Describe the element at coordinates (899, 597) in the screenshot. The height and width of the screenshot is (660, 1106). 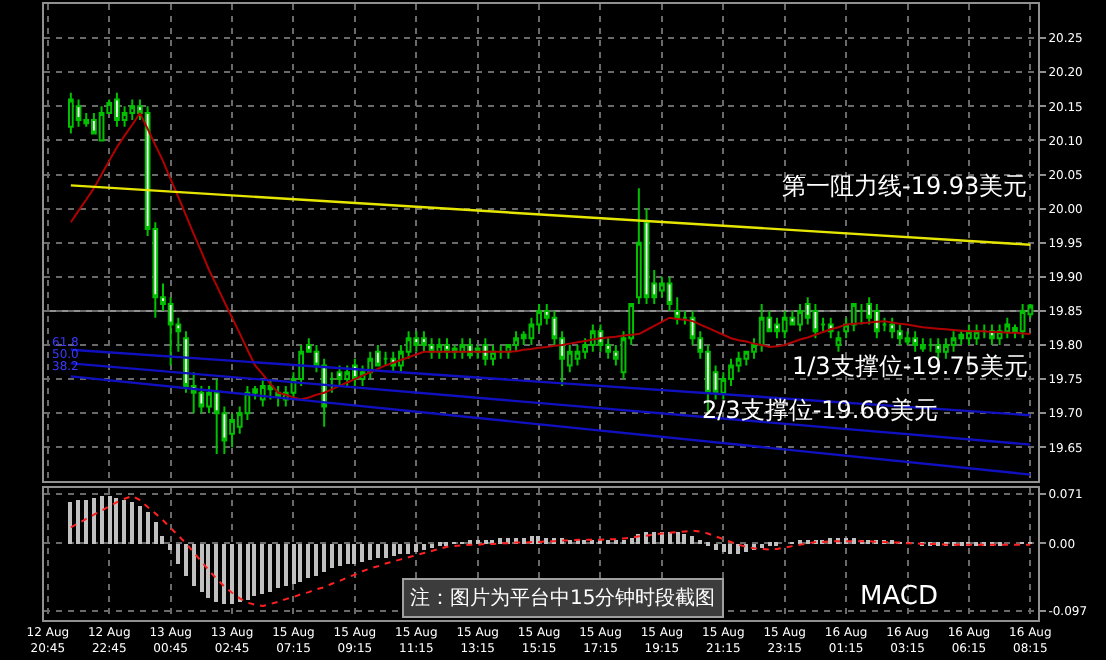
I see `annotation: MACD` at that location.